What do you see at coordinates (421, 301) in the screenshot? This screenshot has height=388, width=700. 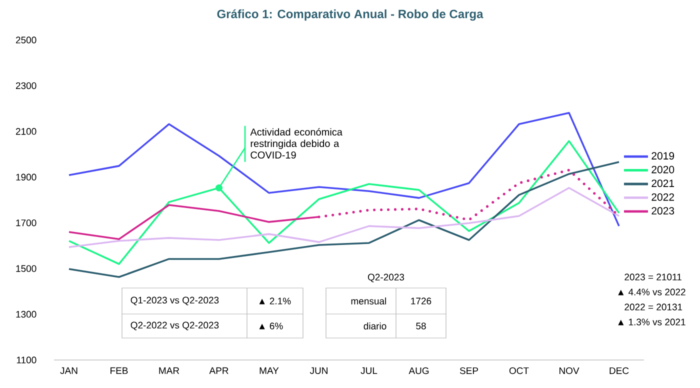 I see `annotation: 1726` at bounding box center [421, 301].